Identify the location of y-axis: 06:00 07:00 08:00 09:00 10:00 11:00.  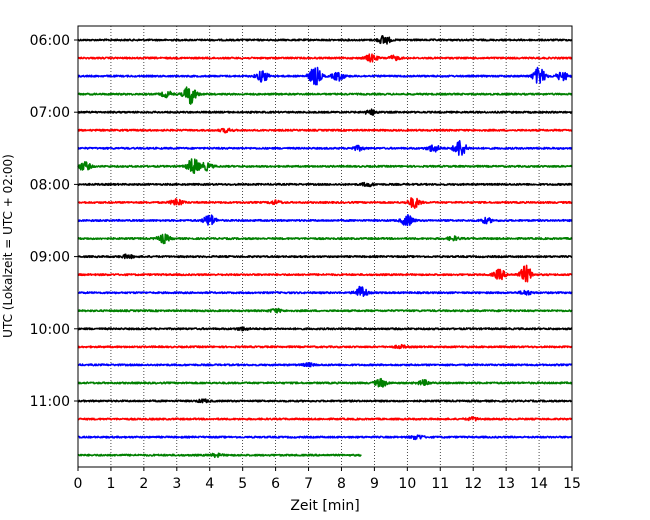
(54, 221).